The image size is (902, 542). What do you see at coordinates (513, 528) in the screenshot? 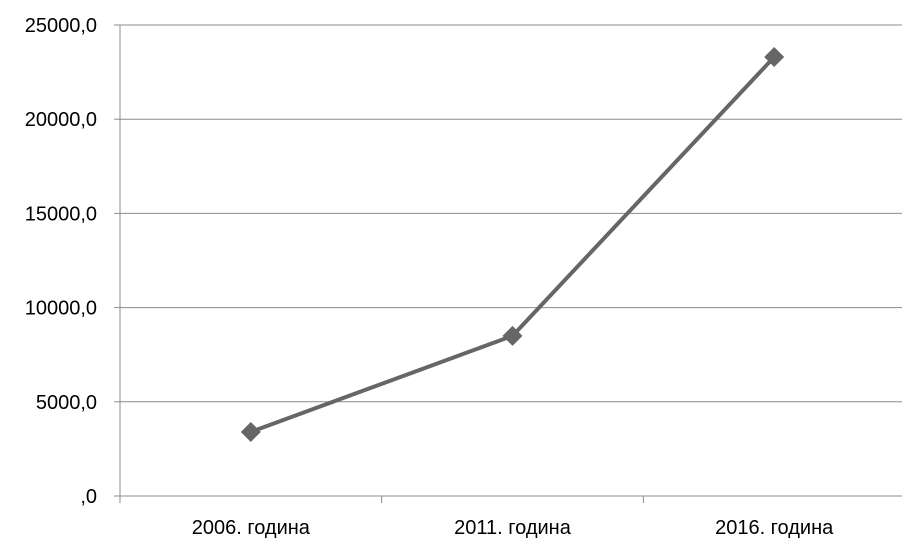
I see `x-tick-label: 2011. година` at bounding box center [513, 528].